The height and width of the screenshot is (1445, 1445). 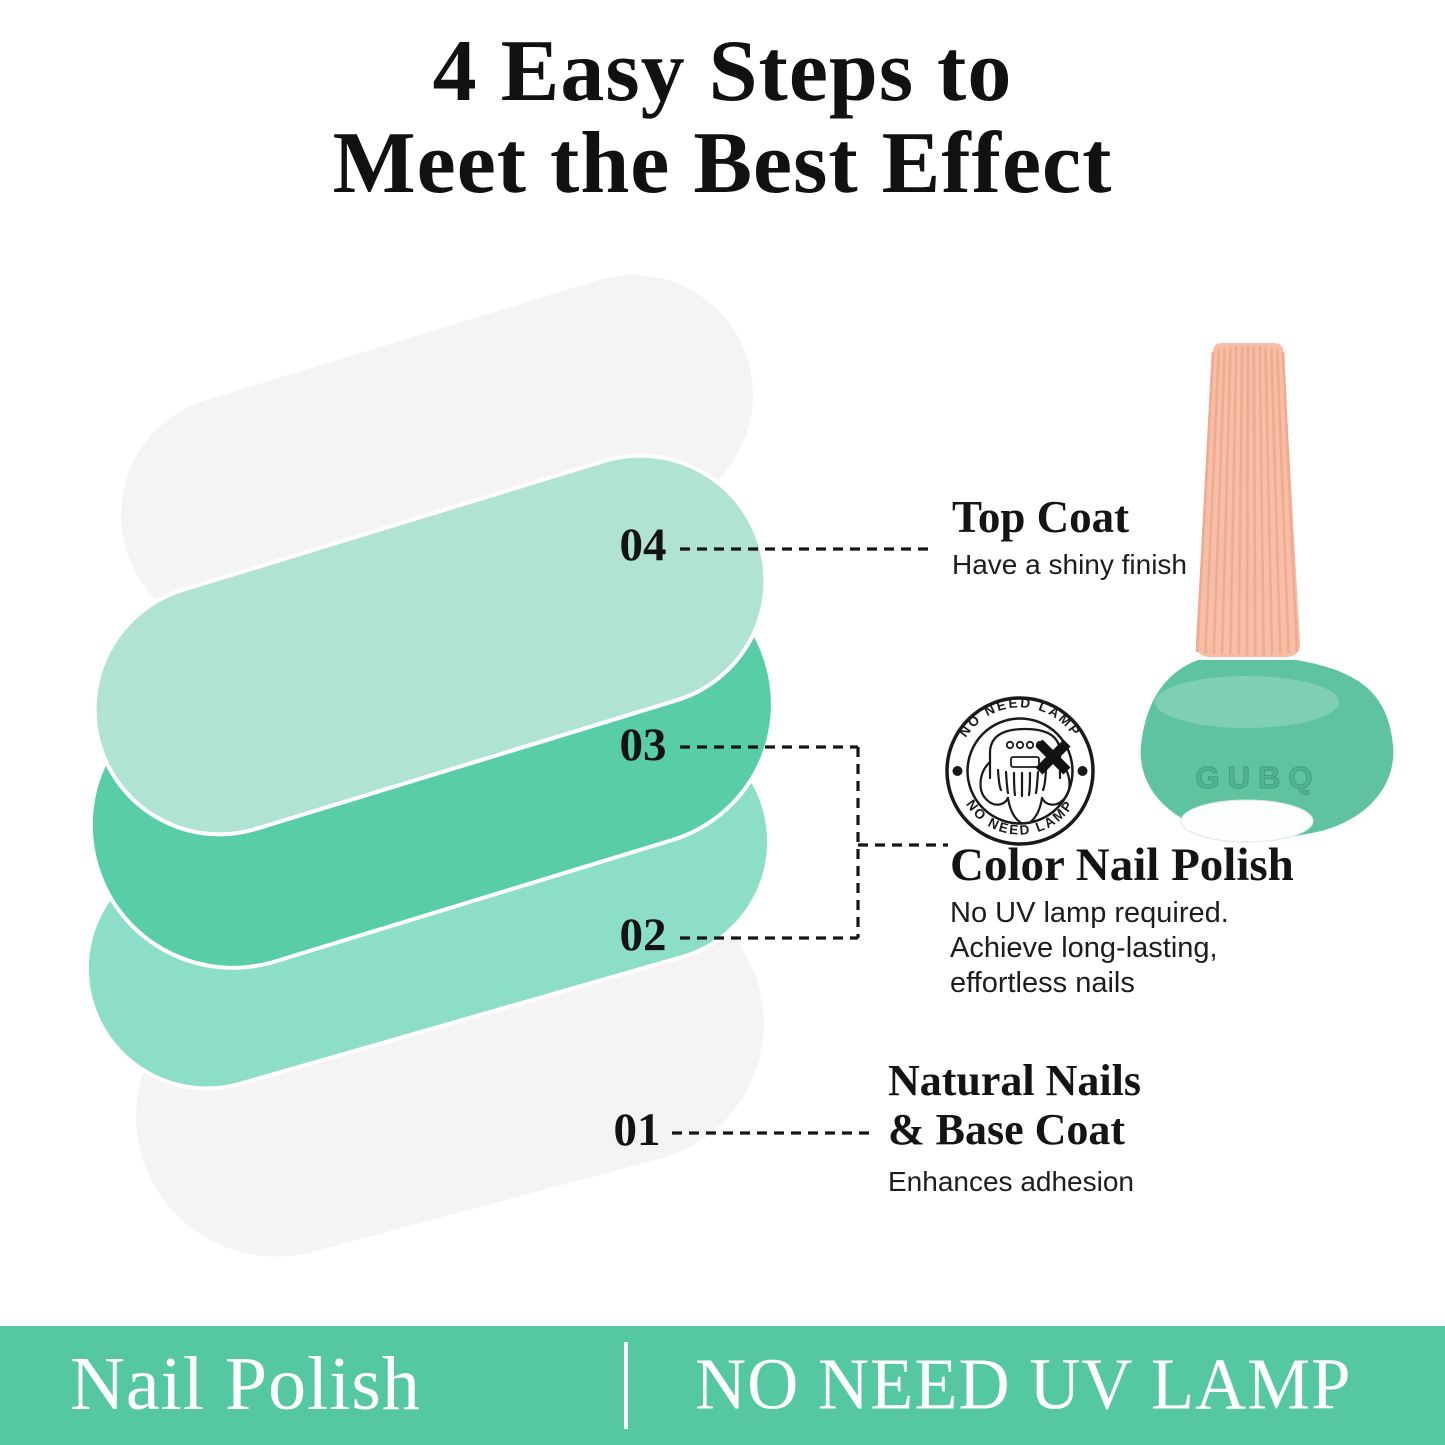 What do you see at coordinates (1023, 1383) in the screenshot?
I see `banner-right-text: NO NEED UV LAMP` at bounding box center [1023, 1383].